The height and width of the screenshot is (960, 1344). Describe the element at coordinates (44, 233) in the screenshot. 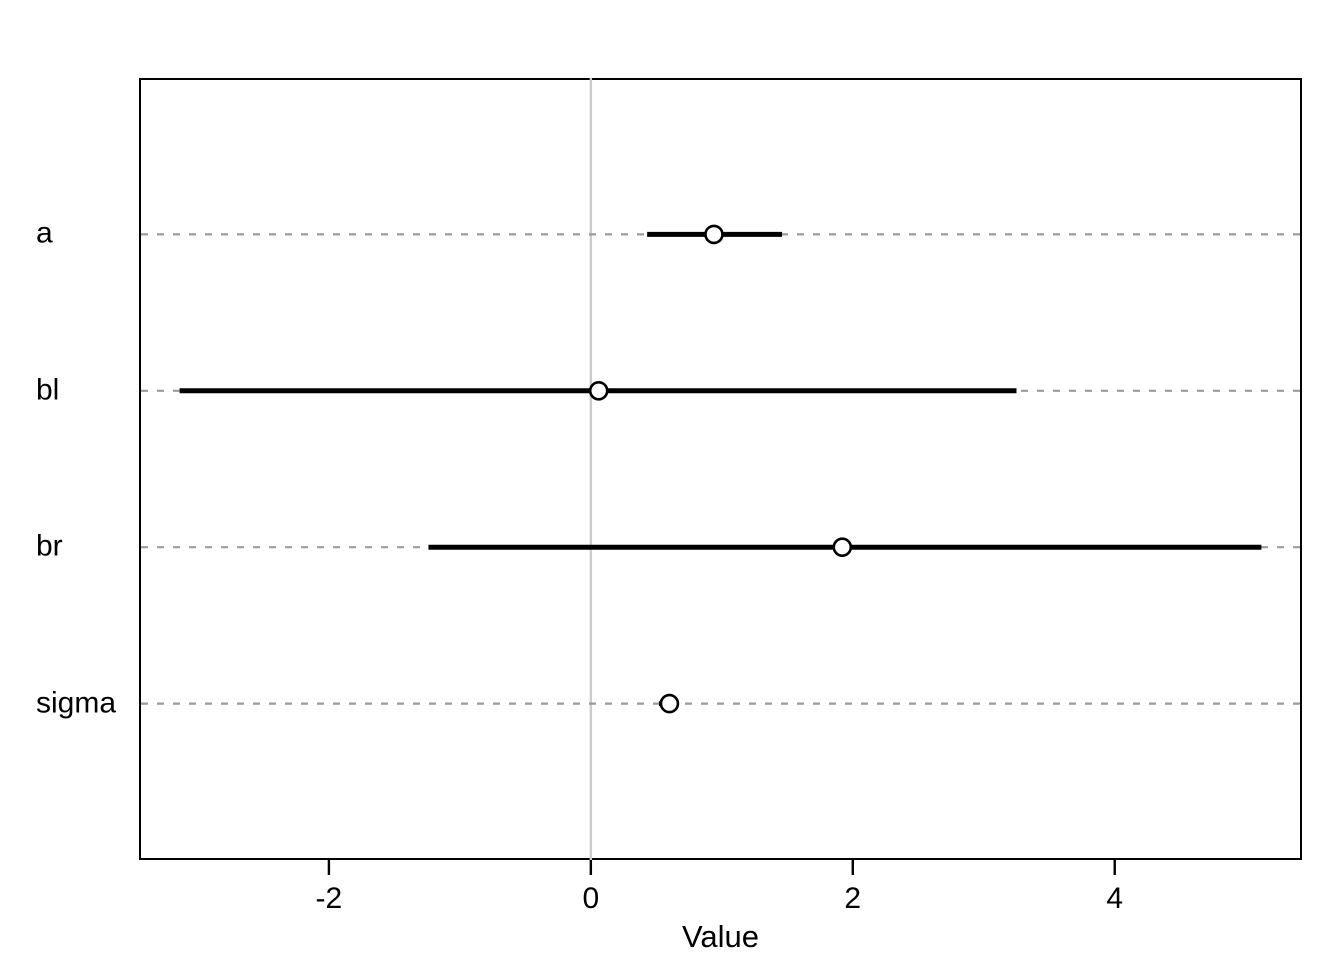

I see `y-label-a: a` at that location.